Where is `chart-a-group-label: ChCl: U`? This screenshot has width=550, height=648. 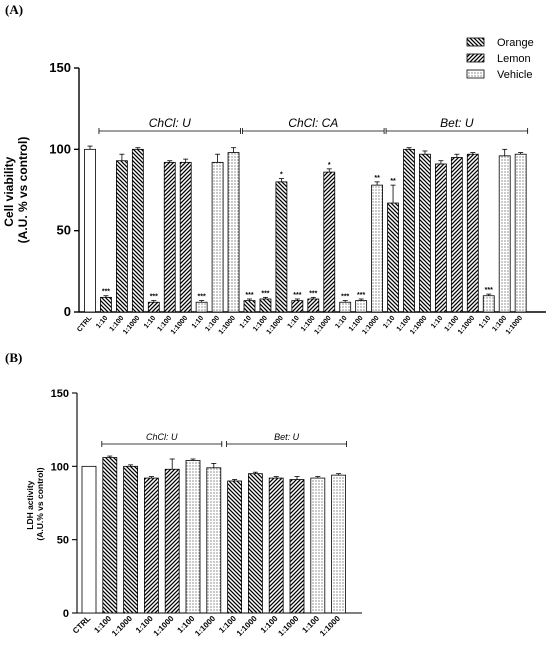
chart-a-group-label: ChCl: U is located at coordinates (170, 123).